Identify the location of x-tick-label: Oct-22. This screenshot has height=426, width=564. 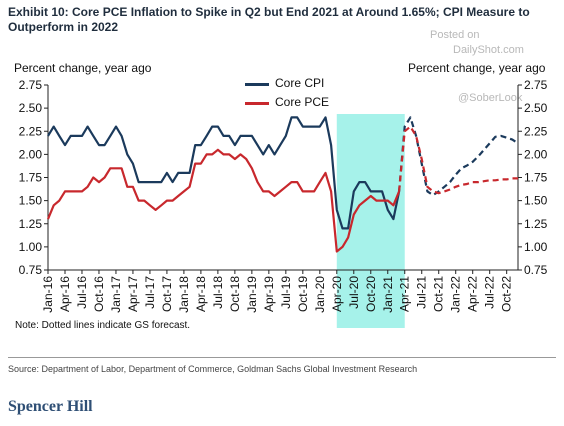
(507, 294).